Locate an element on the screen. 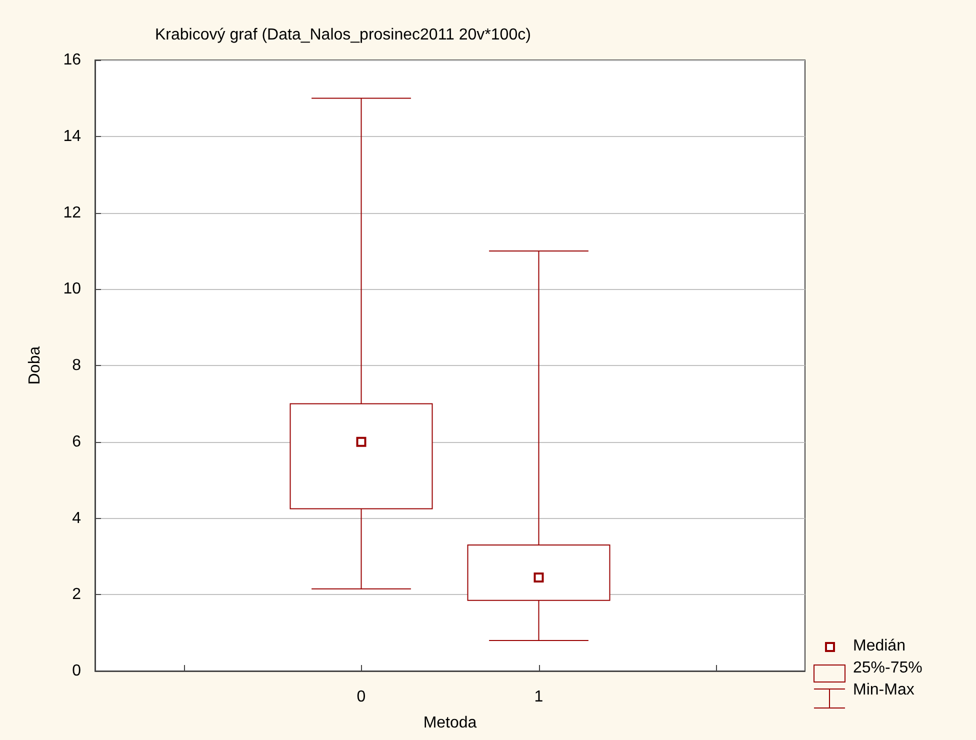  x-axis-title: Metoda is located at coordinates (450, 723).